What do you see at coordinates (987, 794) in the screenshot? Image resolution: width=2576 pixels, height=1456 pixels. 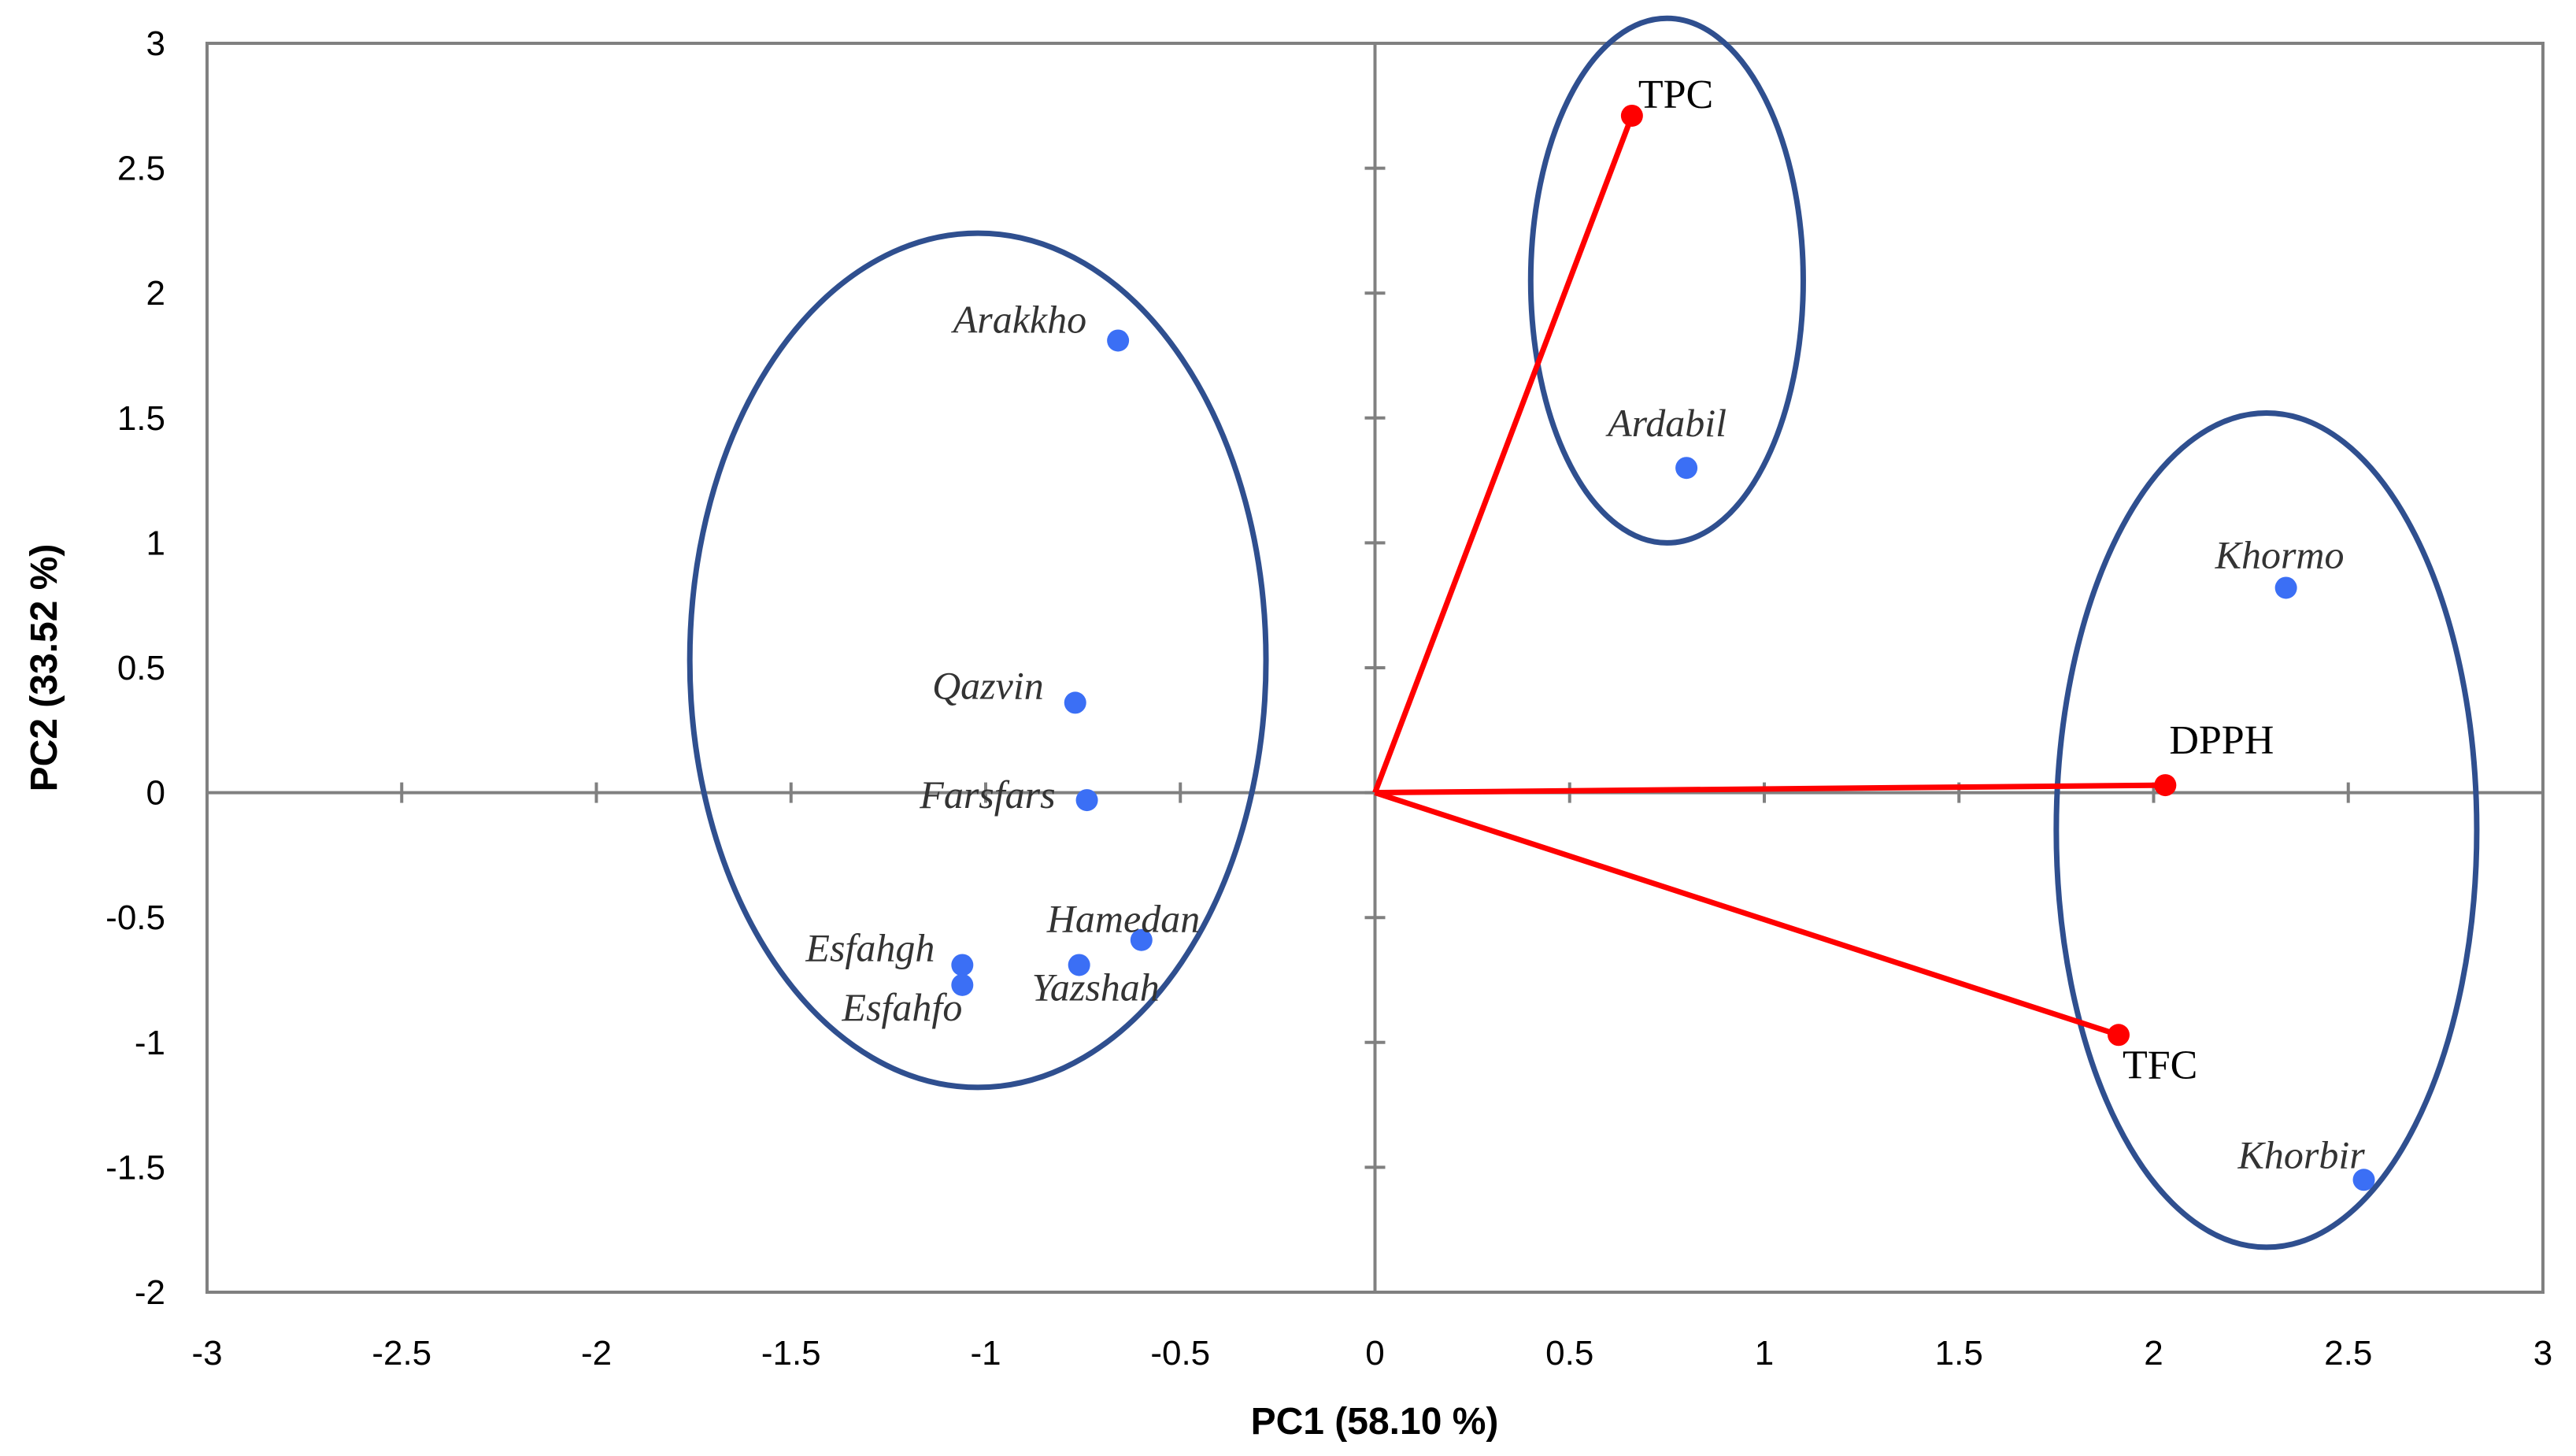 I see `sample-label-farsfars: Farsfars` at bounding box center [987, 794].